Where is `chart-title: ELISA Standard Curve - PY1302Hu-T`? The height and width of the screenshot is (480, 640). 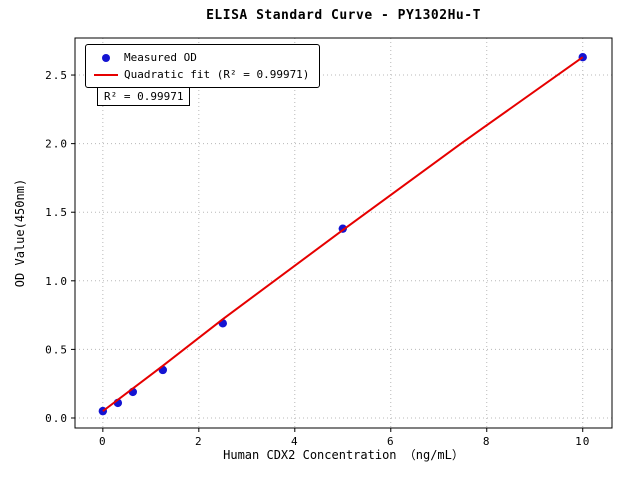
chart-title: ELISA Standard Curve - PY1302Hu-T is located at coordinates (343, 15).